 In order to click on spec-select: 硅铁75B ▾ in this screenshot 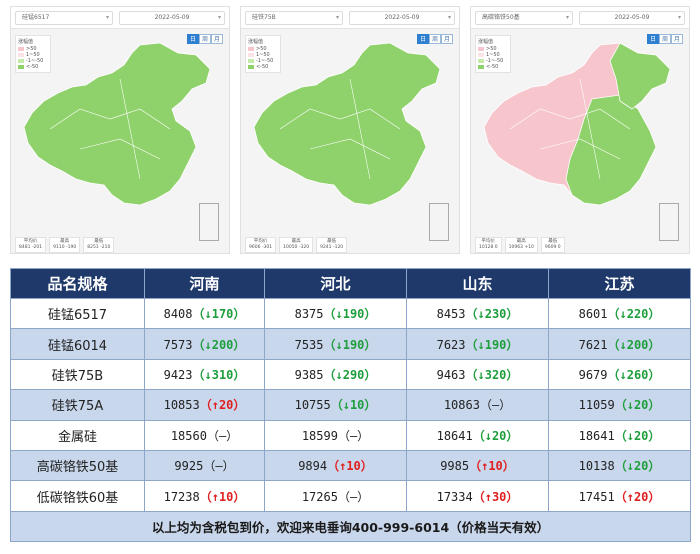, I will do `click(294, 18)`.